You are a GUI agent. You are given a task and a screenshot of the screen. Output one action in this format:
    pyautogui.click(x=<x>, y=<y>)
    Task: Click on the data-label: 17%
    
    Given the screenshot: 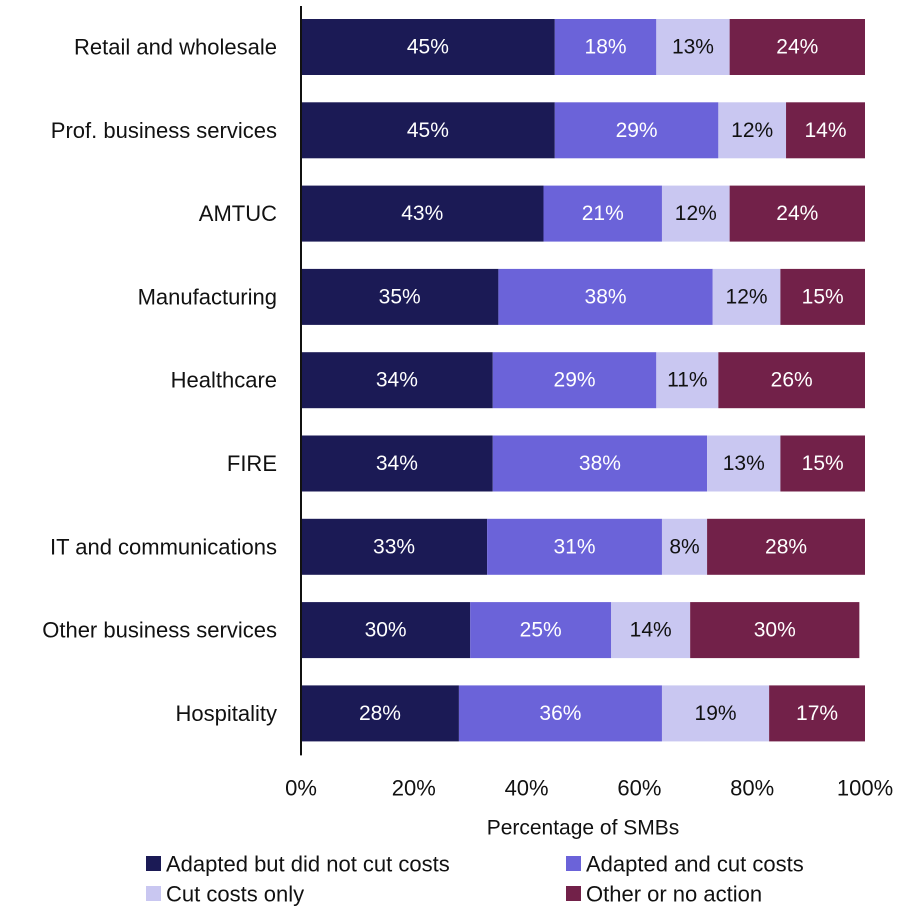 What is the action you would take?
    pyautogui.click(x=817, y=713)
    